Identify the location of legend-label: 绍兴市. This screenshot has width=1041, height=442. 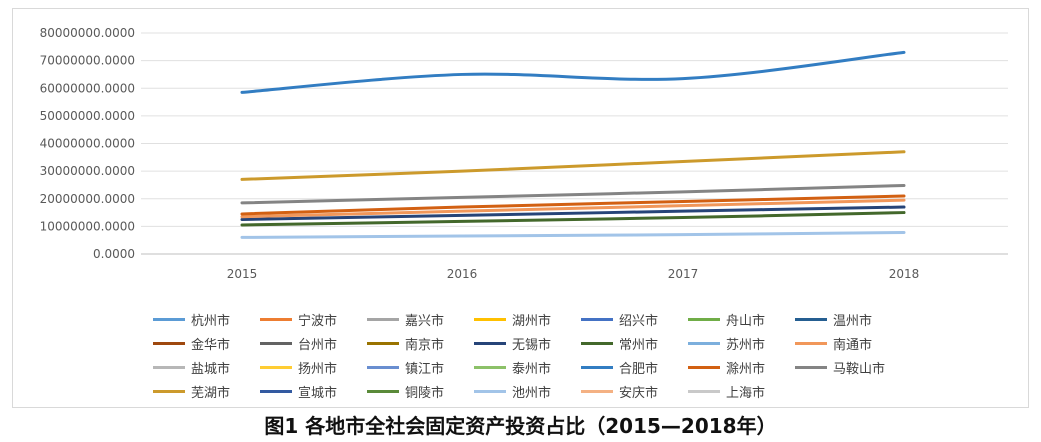
(639, 321).